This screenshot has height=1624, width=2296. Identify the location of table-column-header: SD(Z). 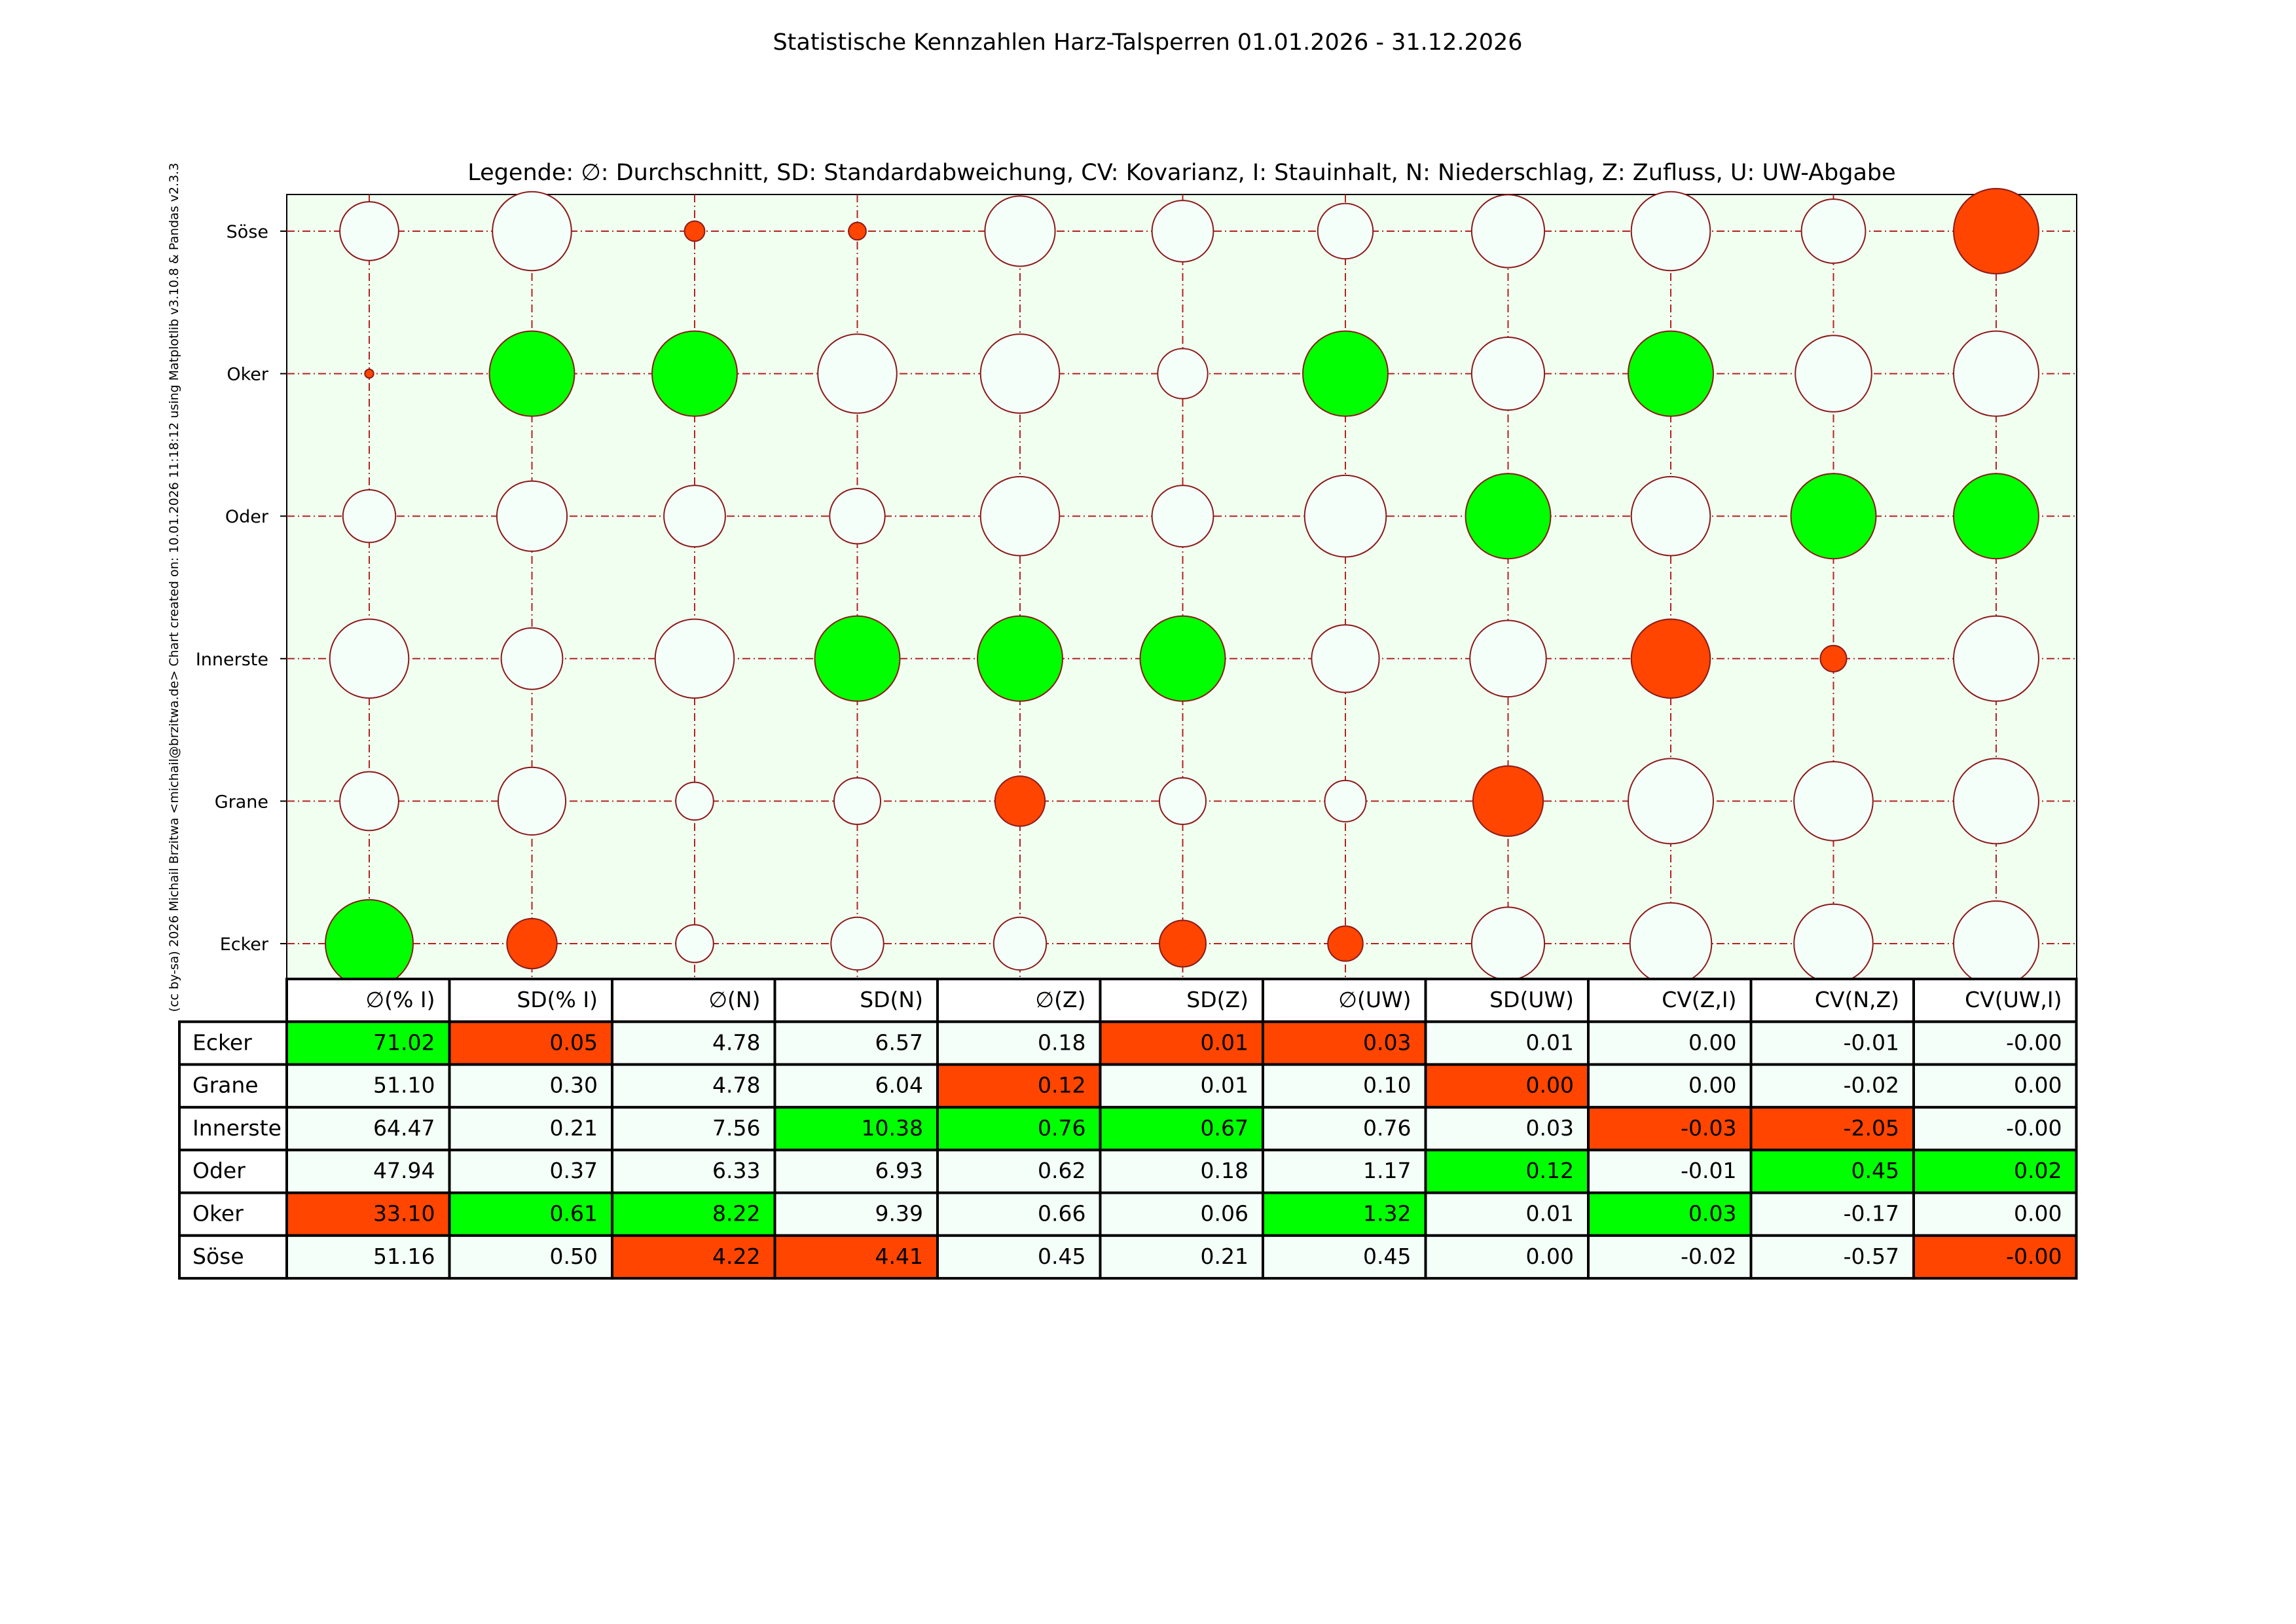
(1217, 999).